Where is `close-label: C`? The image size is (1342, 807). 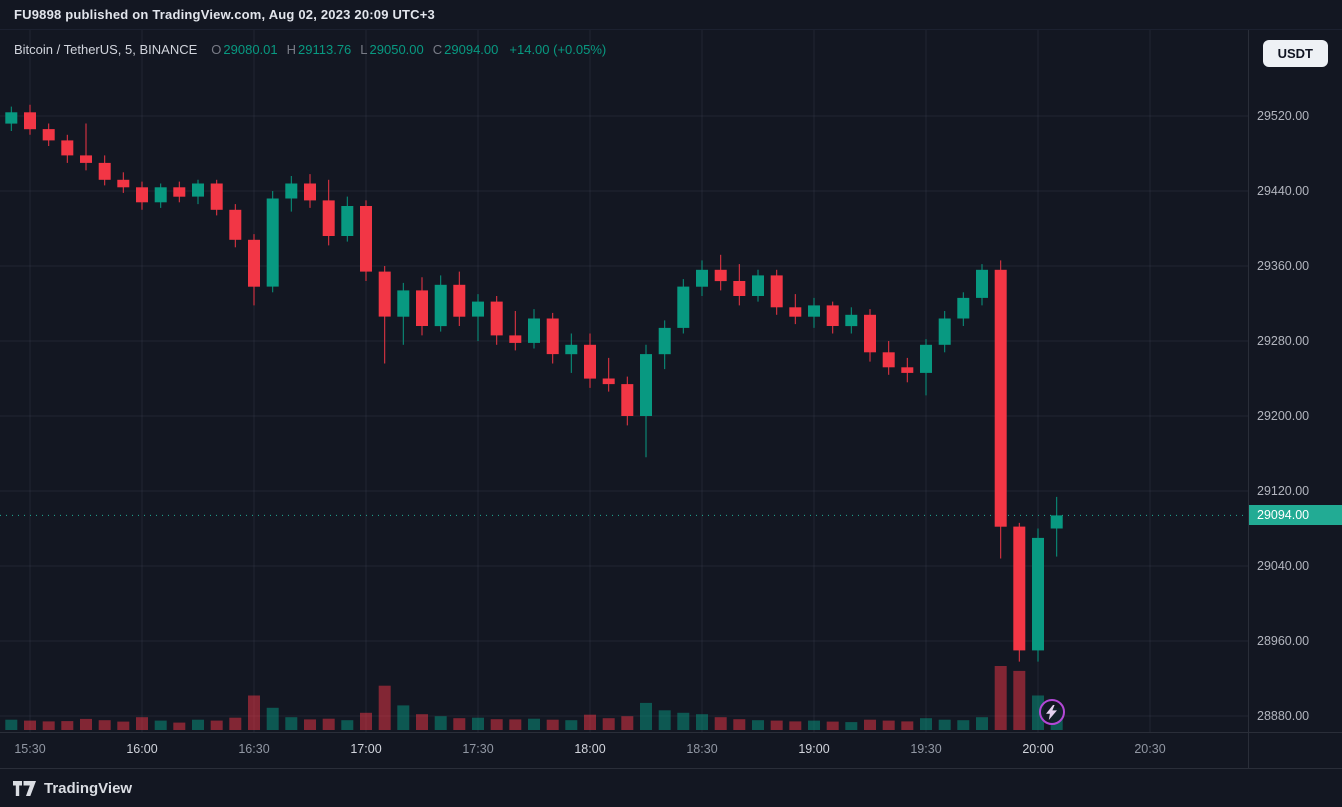
close-label: C is located at coordinates (437, 49).